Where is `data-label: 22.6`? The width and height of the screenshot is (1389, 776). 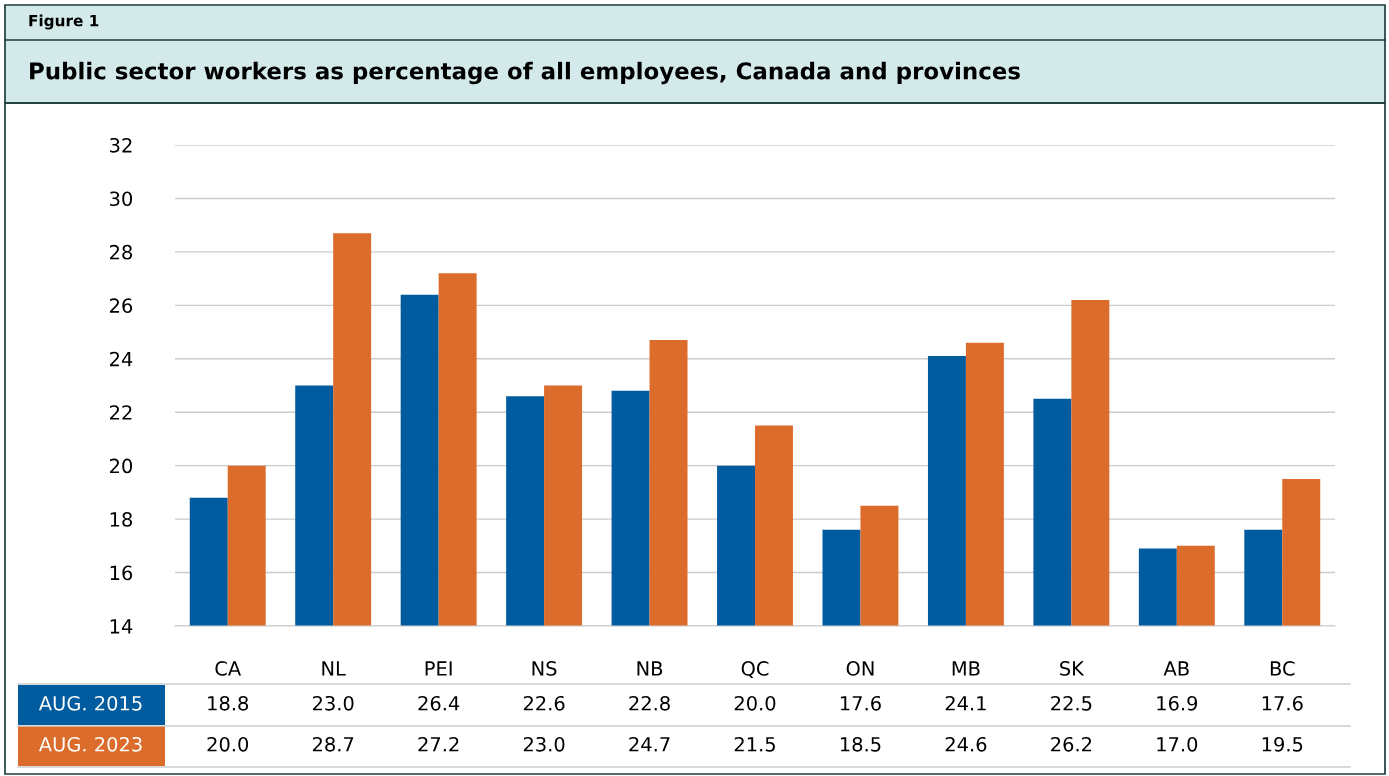
data-label: 22.6 is located at coordinates (544, 703).